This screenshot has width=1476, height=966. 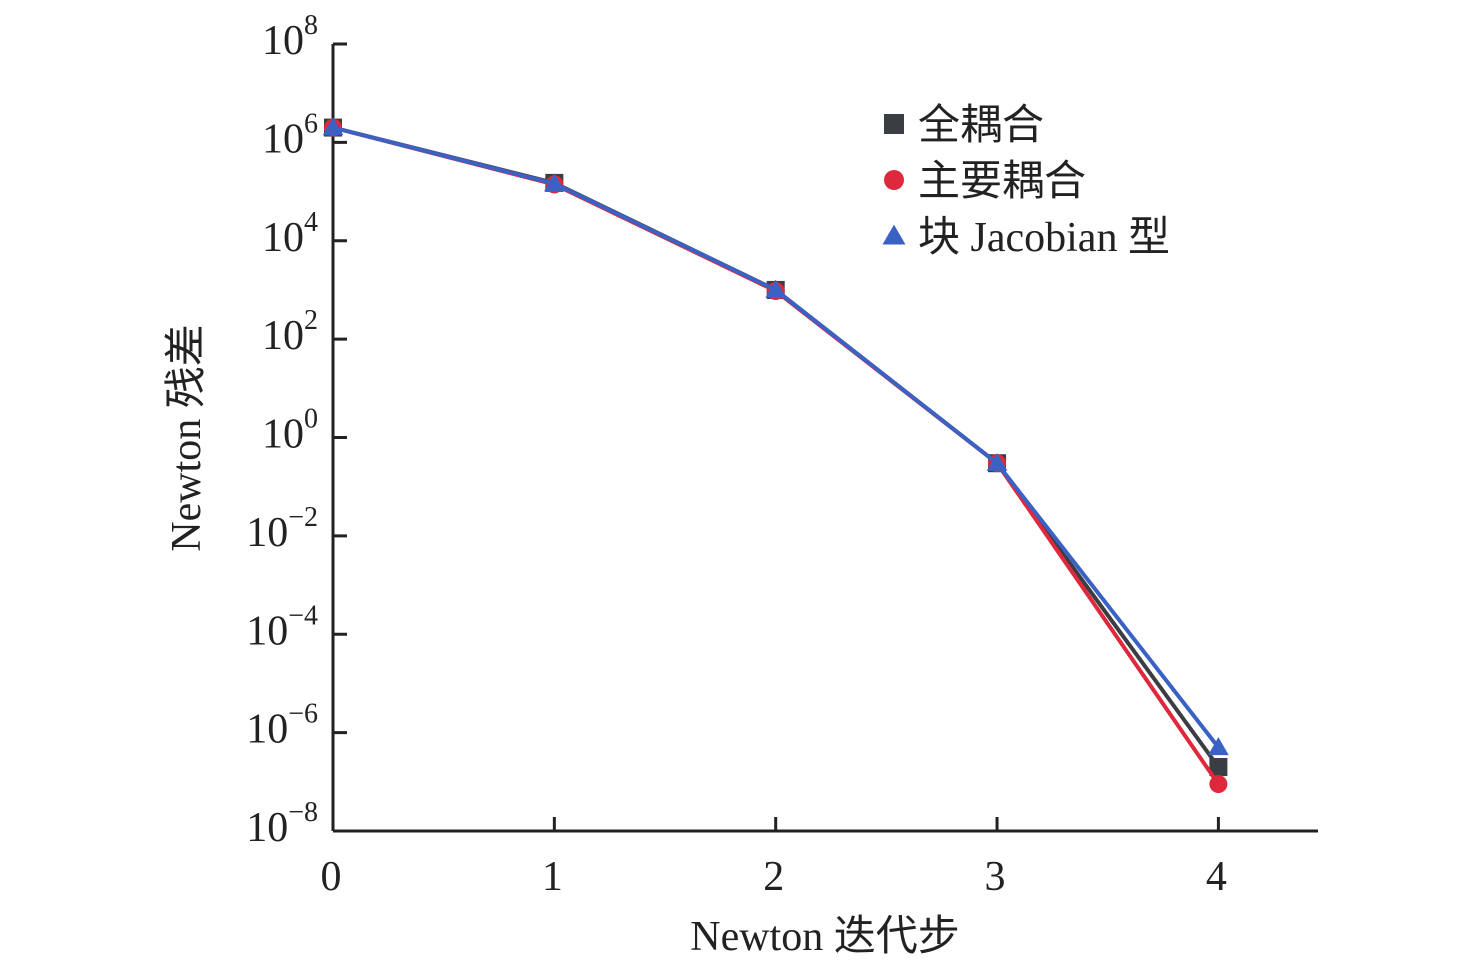 What do you see at coordinates (773, 877) in the screenshot?
I see `x-tick-label: 2` at bounding box center [773, 877].